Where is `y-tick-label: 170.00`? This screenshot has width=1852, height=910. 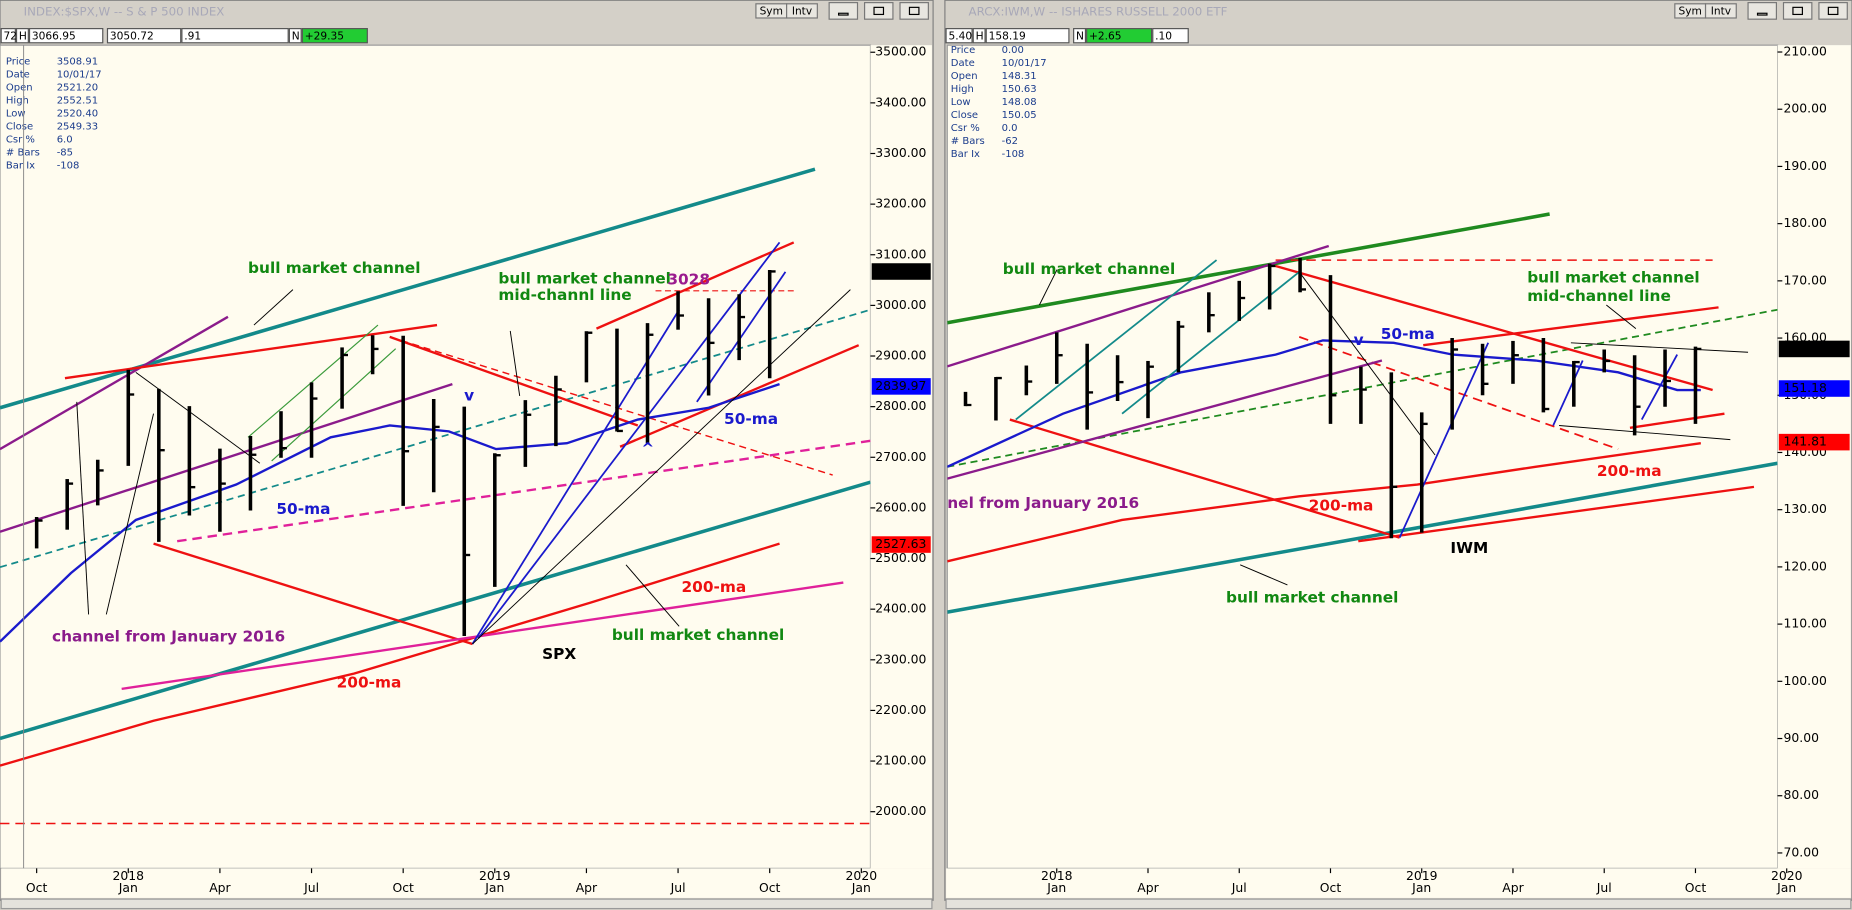
y-tick-label: 170.00 is located at coordinates (1804, 279).